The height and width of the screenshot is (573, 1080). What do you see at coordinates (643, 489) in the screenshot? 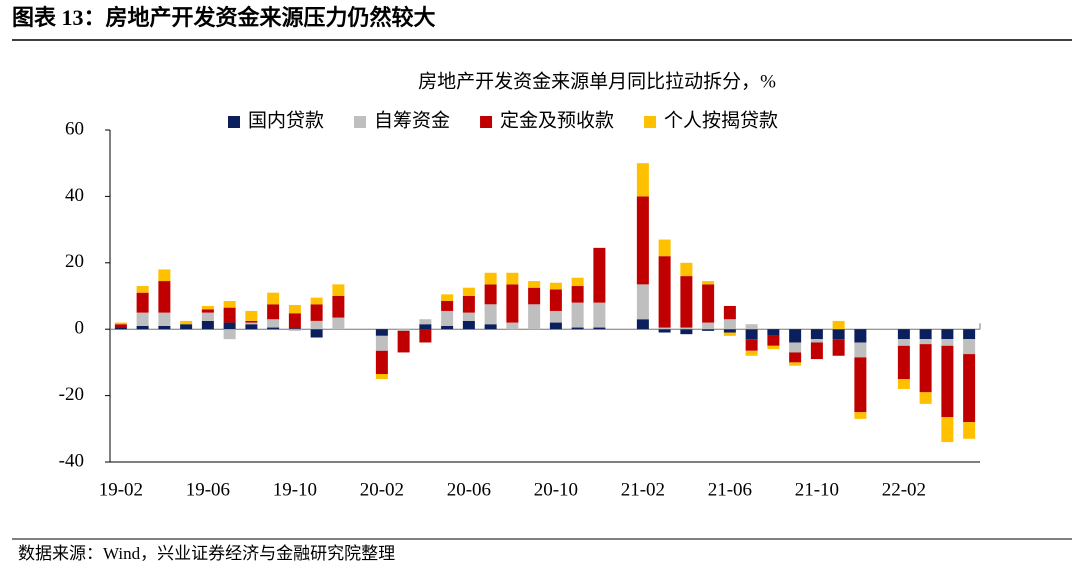
I see `x-tick-label: 21-02` at bounding box center [643, 489].